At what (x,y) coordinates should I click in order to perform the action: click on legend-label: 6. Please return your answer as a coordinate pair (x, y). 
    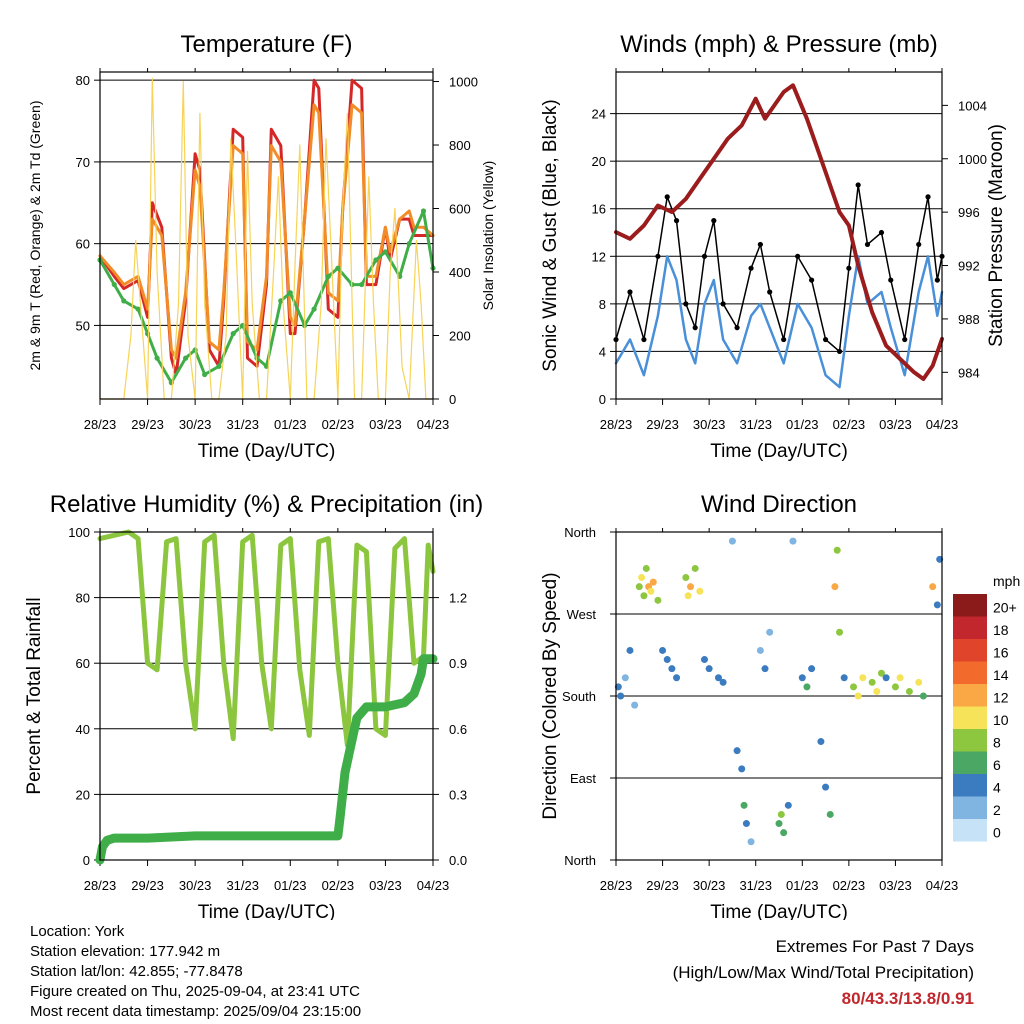
    Looking at the image, I should click on (997, 765).